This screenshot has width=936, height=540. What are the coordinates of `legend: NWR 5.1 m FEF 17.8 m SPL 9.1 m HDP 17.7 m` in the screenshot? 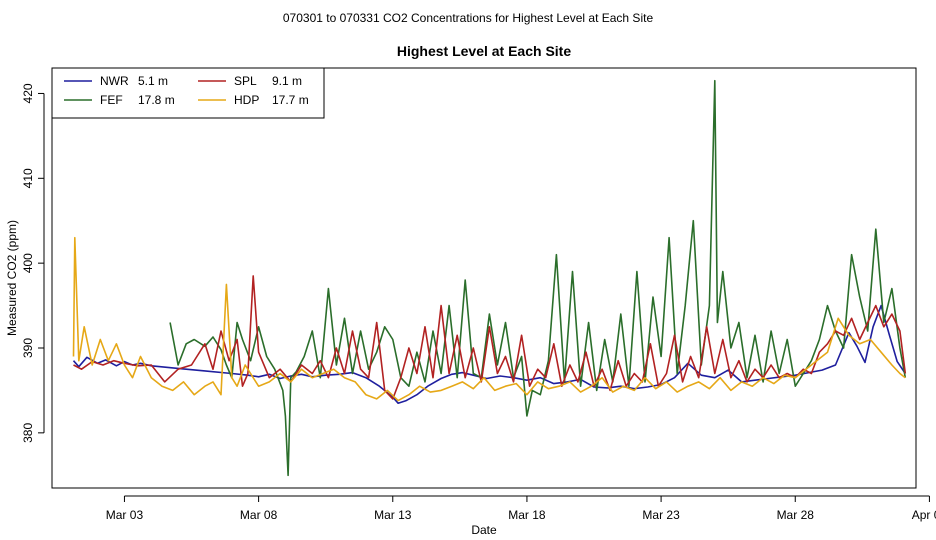 It's located at (188, 93).